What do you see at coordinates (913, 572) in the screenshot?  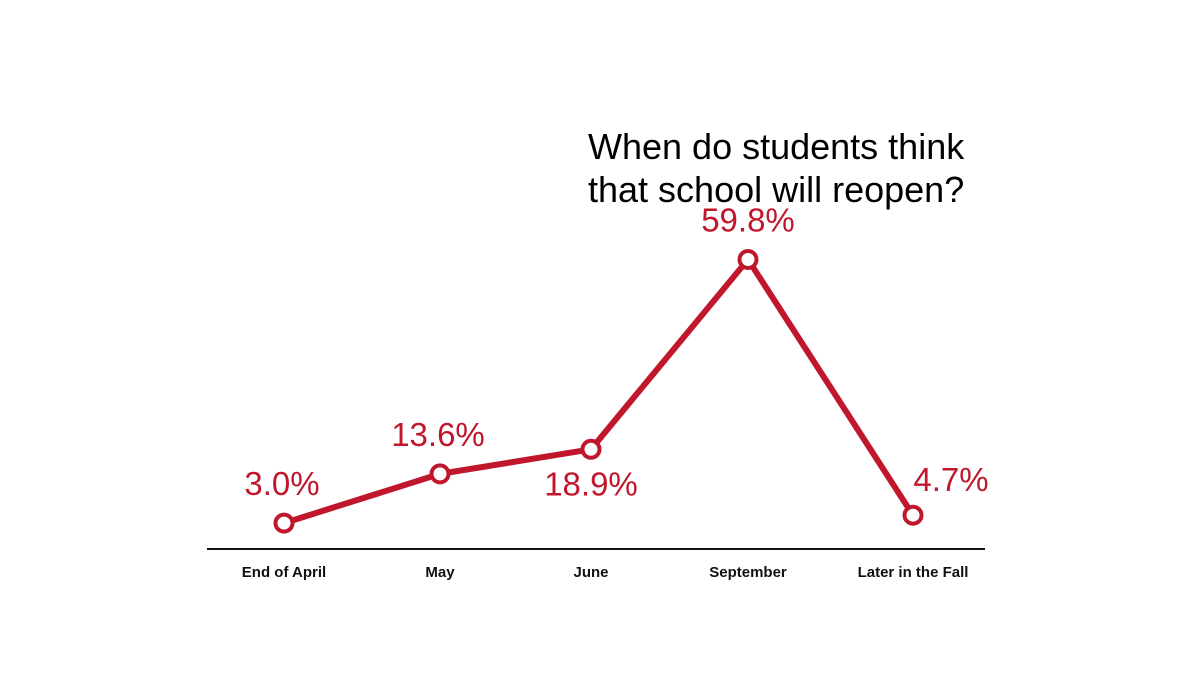 I see `x-tick-label-5: Later in the Fall` at bounding box center [913, 572].